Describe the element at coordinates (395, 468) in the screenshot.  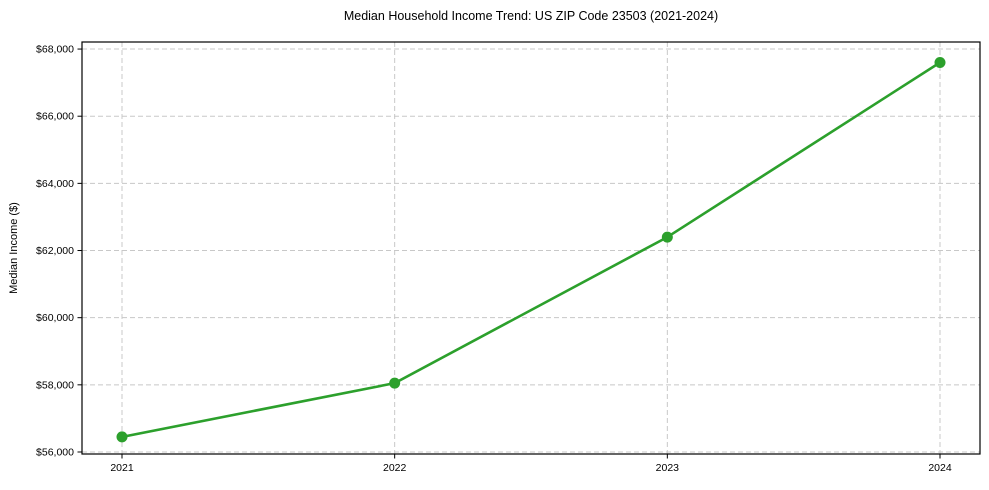
I see `x-tick-label: 2022` at that location.